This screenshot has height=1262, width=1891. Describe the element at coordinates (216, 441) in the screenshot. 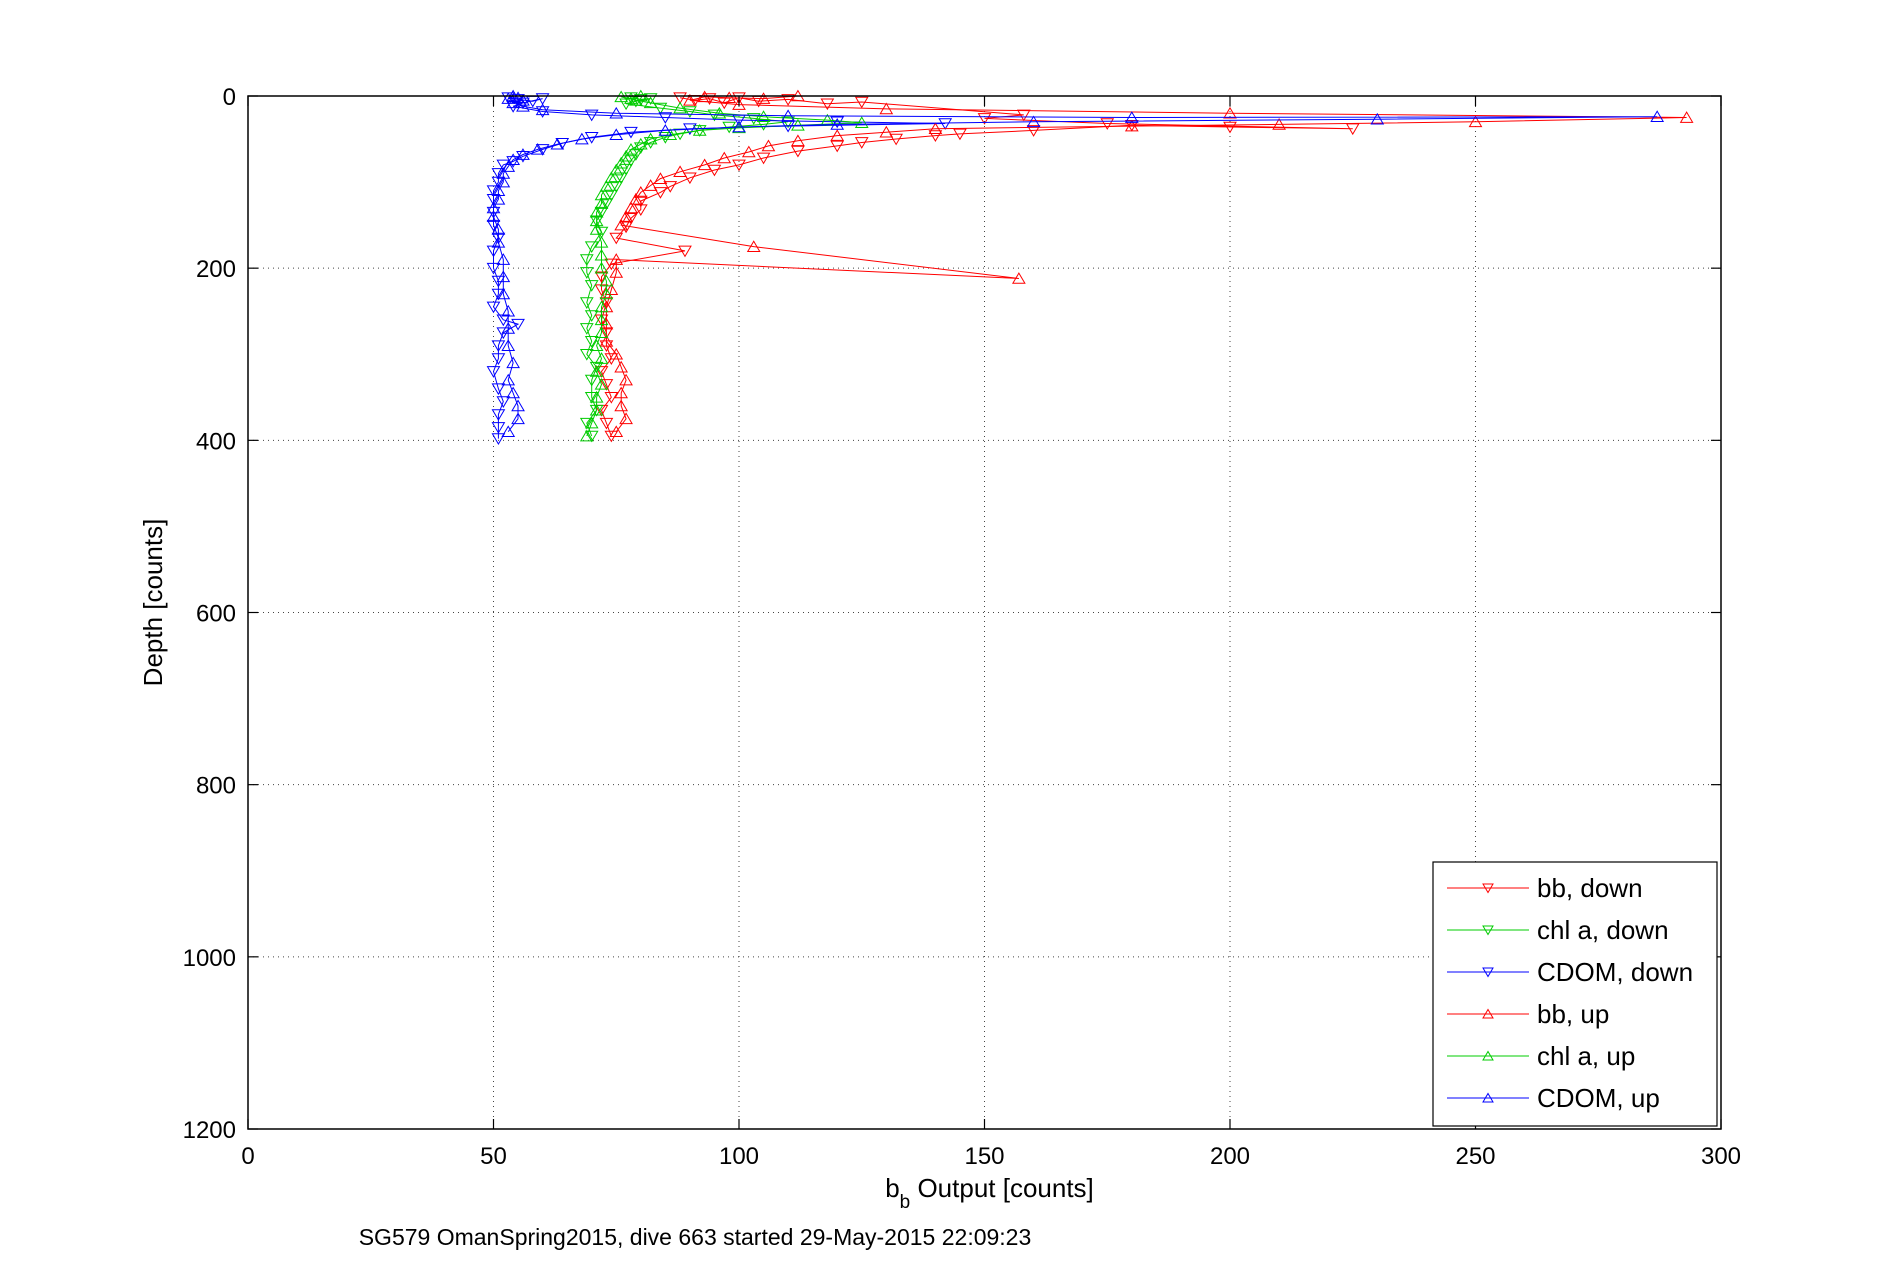

I see `y-tick-label: 400` at that location.